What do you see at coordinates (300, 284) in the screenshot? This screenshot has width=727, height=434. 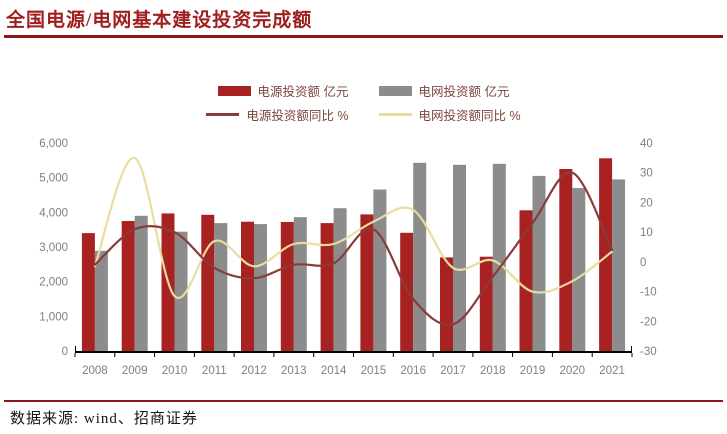 I see `bar-grid-2013` at bounding box center [300, 284].